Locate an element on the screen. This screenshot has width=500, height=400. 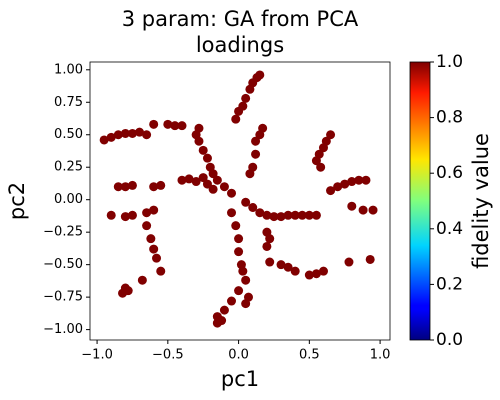
y-tick-label: −0.75 is located at coordinates (63, 297).